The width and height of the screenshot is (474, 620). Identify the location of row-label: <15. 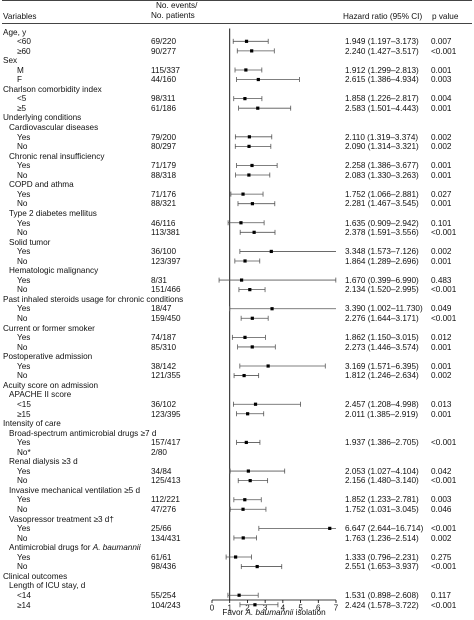
(24, 404).